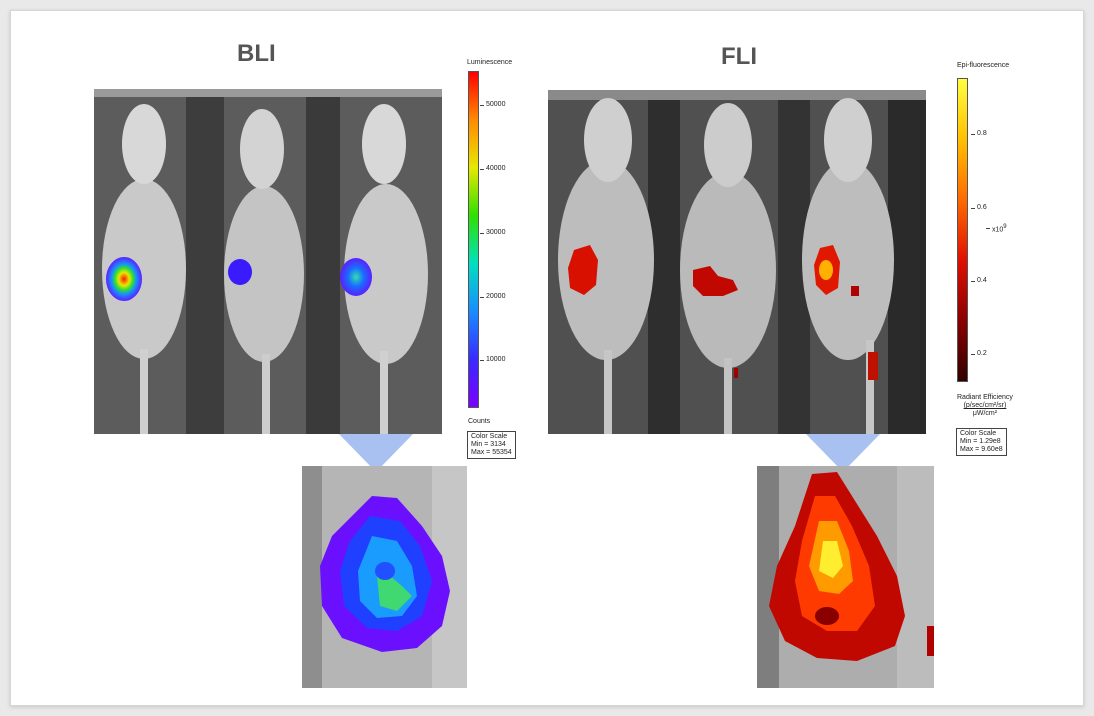 This screenshot has width=1094, height=716. I want to click on fli-exponent-label: x109, so click(996, 229).